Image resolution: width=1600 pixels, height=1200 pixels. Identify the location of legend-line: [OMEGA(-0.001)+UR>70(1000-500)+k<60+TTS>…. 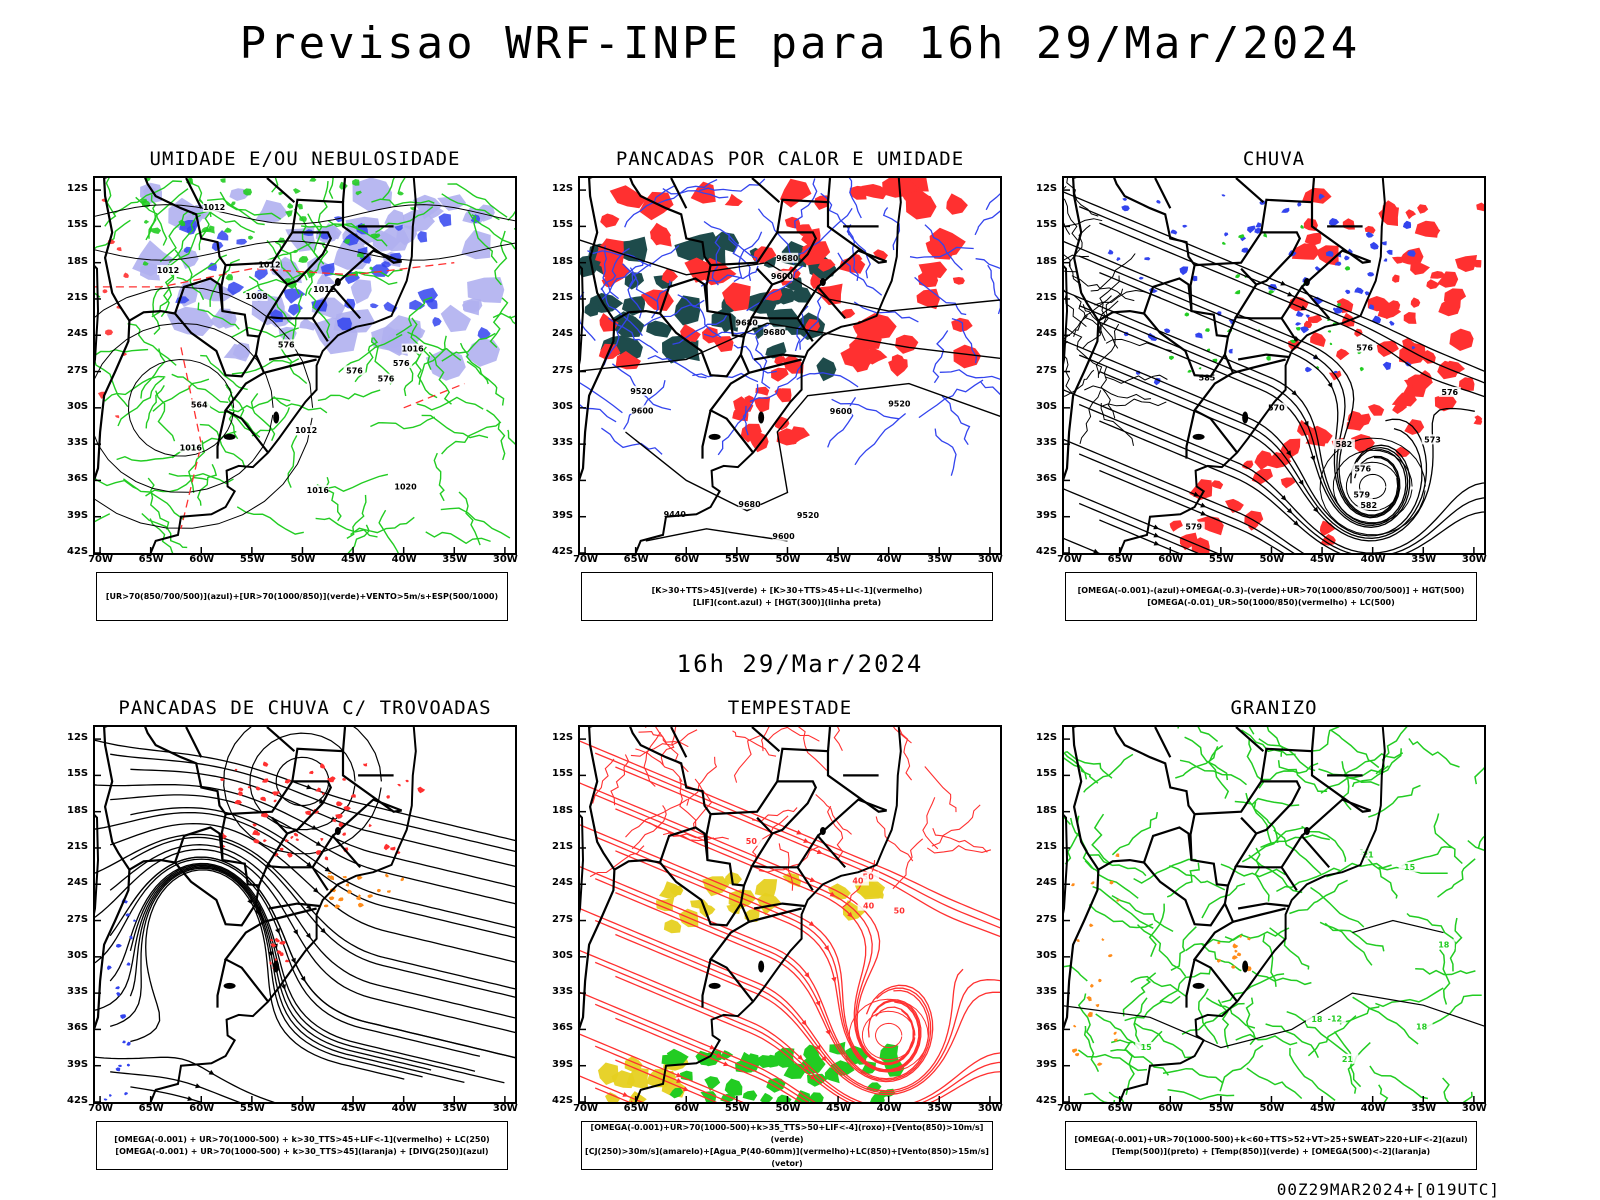
(1271, 1139).